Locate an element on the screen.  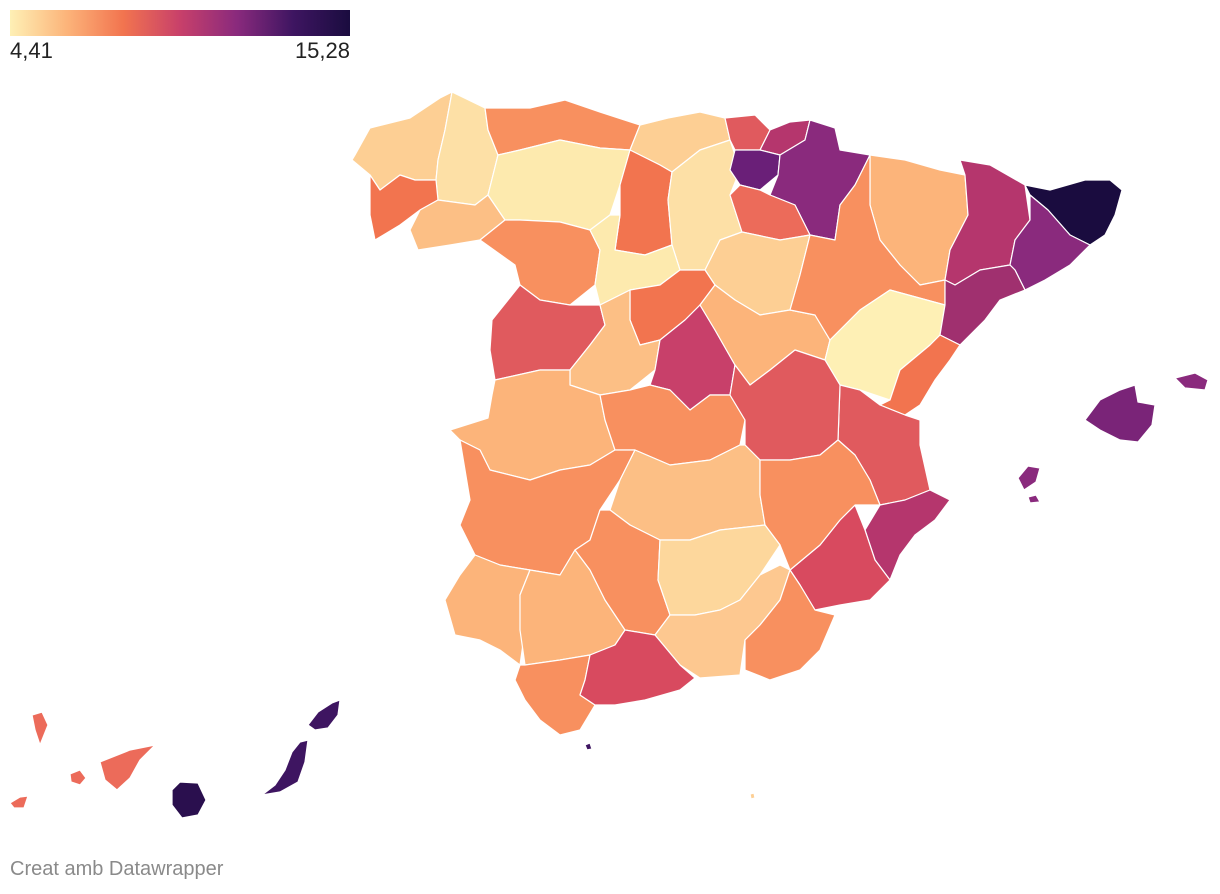
canary-islands is located at coordinates (175, 759).